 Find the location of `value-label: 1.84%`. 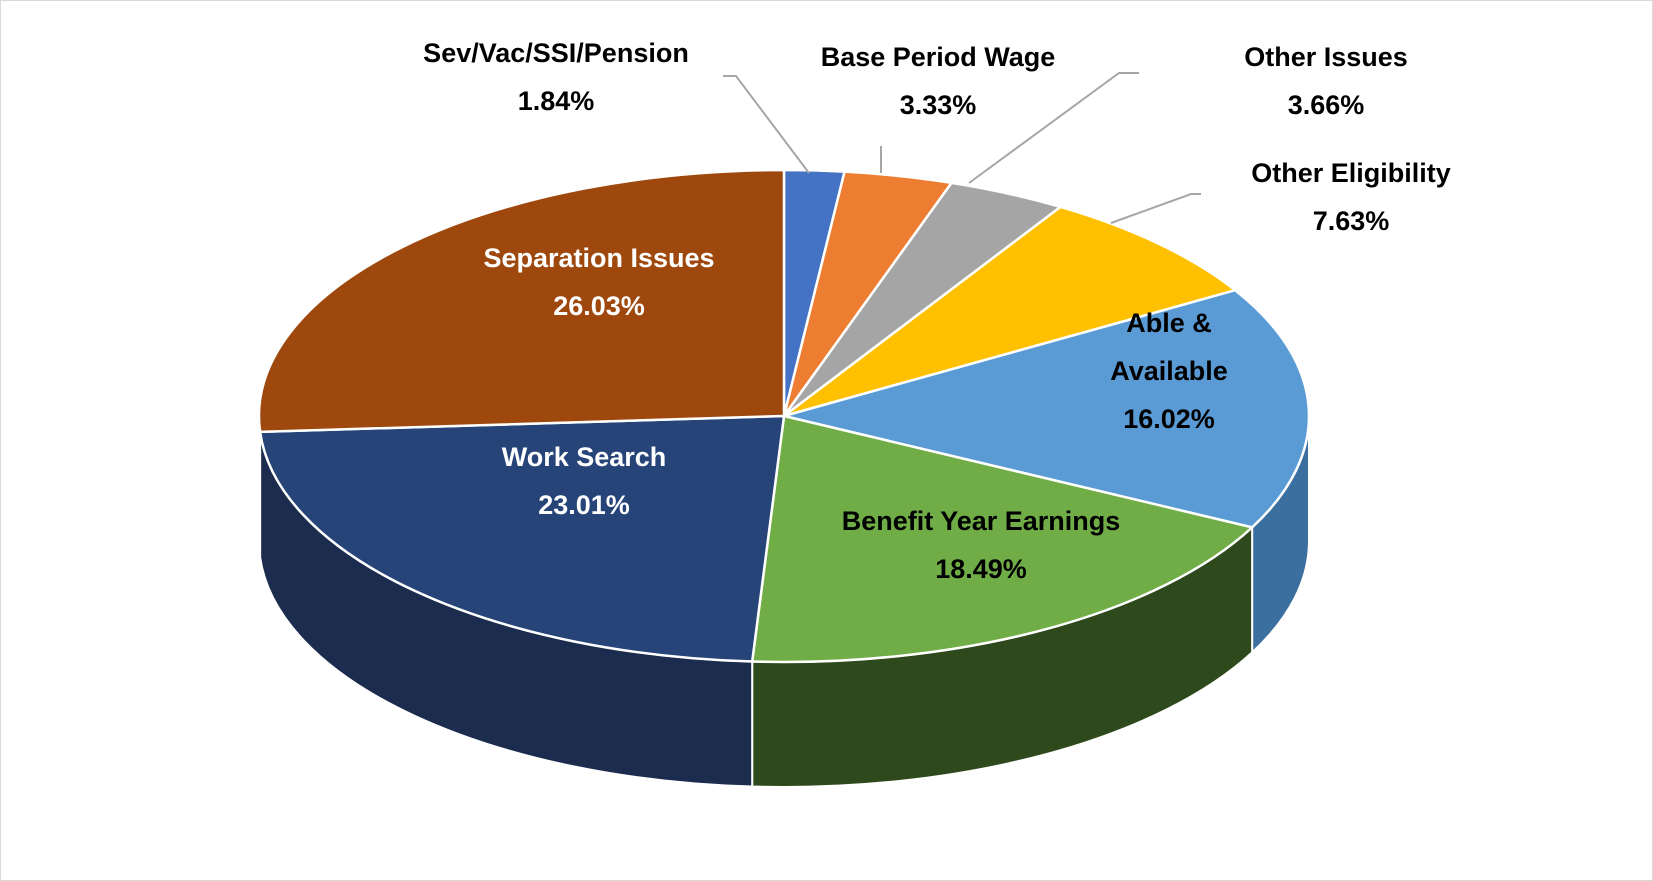

value-label: 1.84% is located at coordinates (556, 101).